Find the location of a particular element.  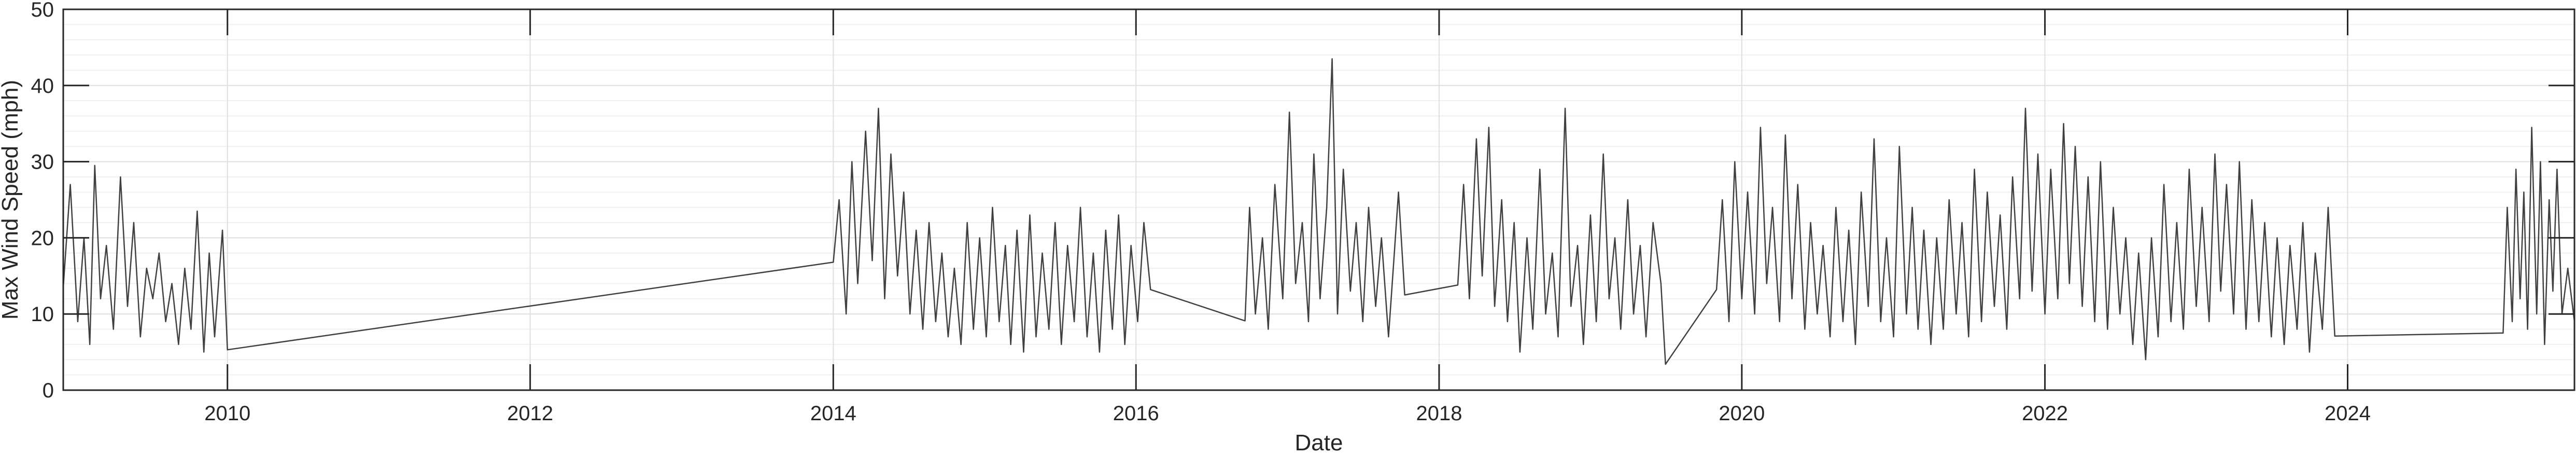

x-tick-label: 2012 is located at coordinates (530, 413).